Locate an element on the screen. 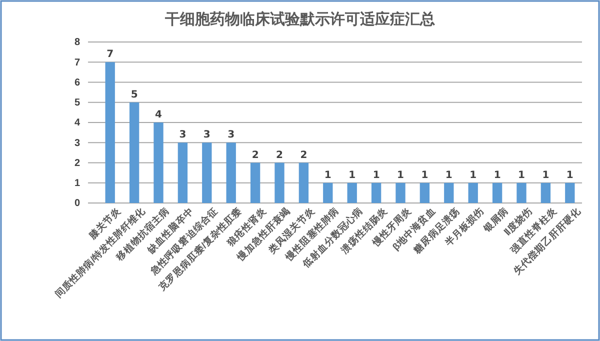  y-tick-label: 4 is located at coordinates (77, 123).